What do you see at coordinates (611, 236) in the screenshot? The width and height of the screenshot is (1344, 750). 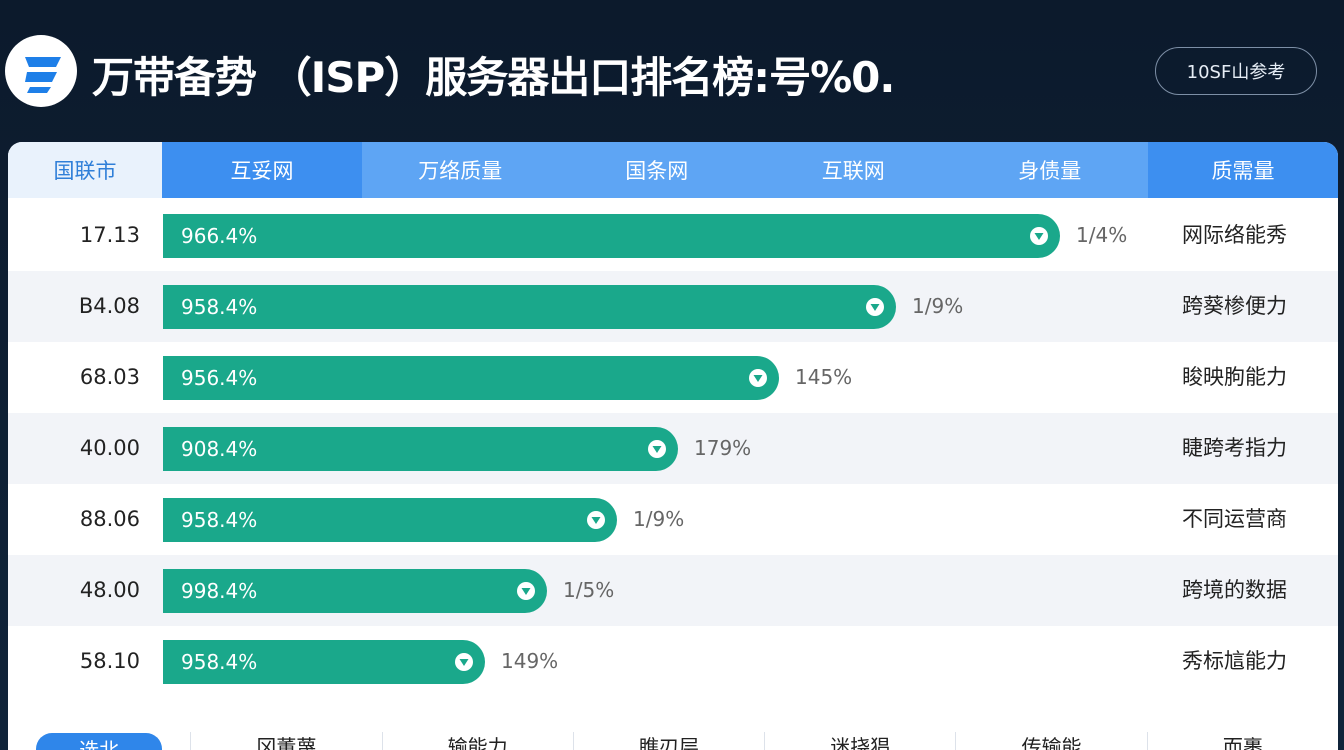 I see `rank-bar: 966.4%` at bounding box center [611, 236].